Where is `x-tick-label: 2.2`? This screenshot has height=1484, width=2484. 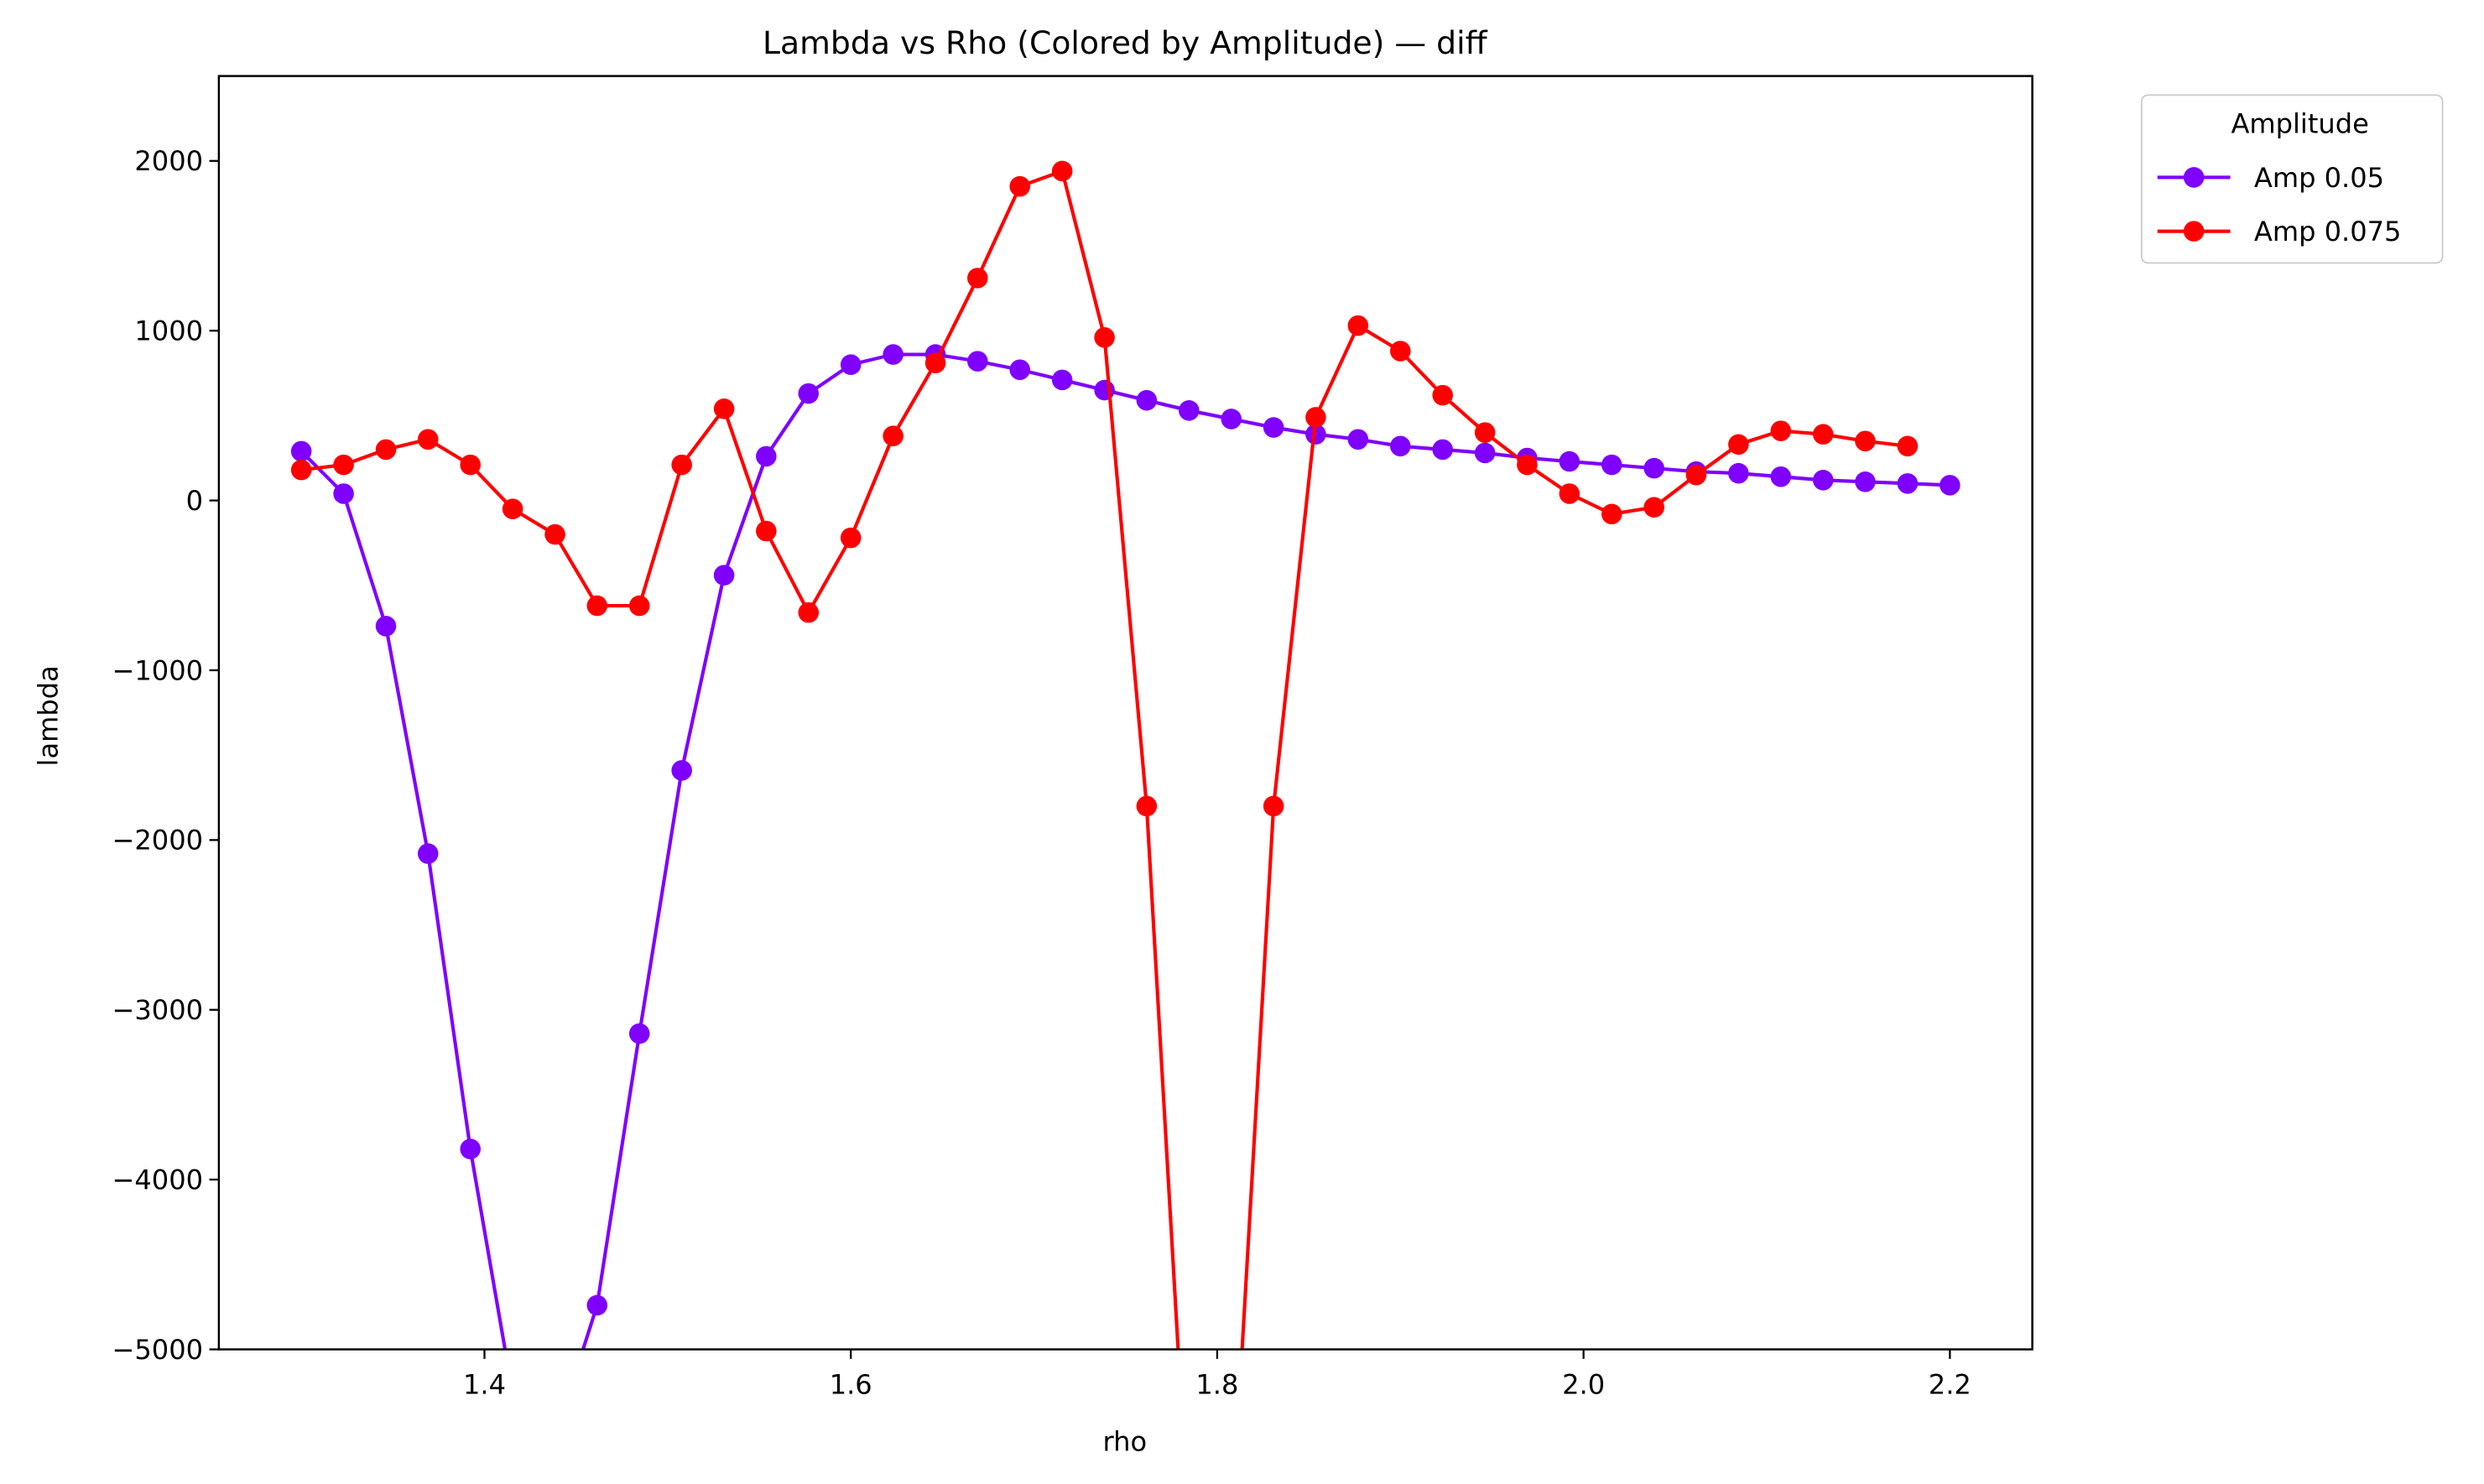
x-tick-label: 2.2 is located at coordinates (1950, 1384).